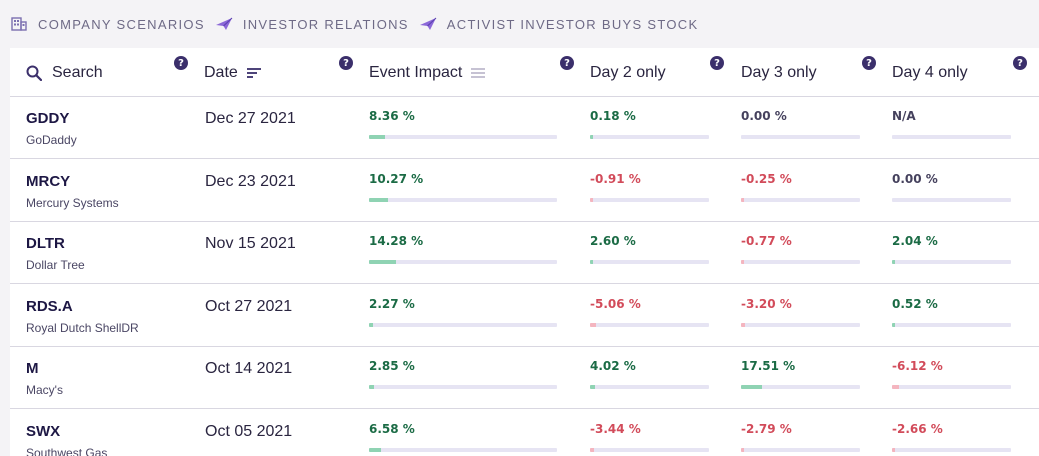 Image resolution: width=1039 pixels, height=456 pixels. What do you see at coordinates (45, 243) in the screenshot?
I see `ticker-symbol: DLTR` at bounding box center [45, 243].